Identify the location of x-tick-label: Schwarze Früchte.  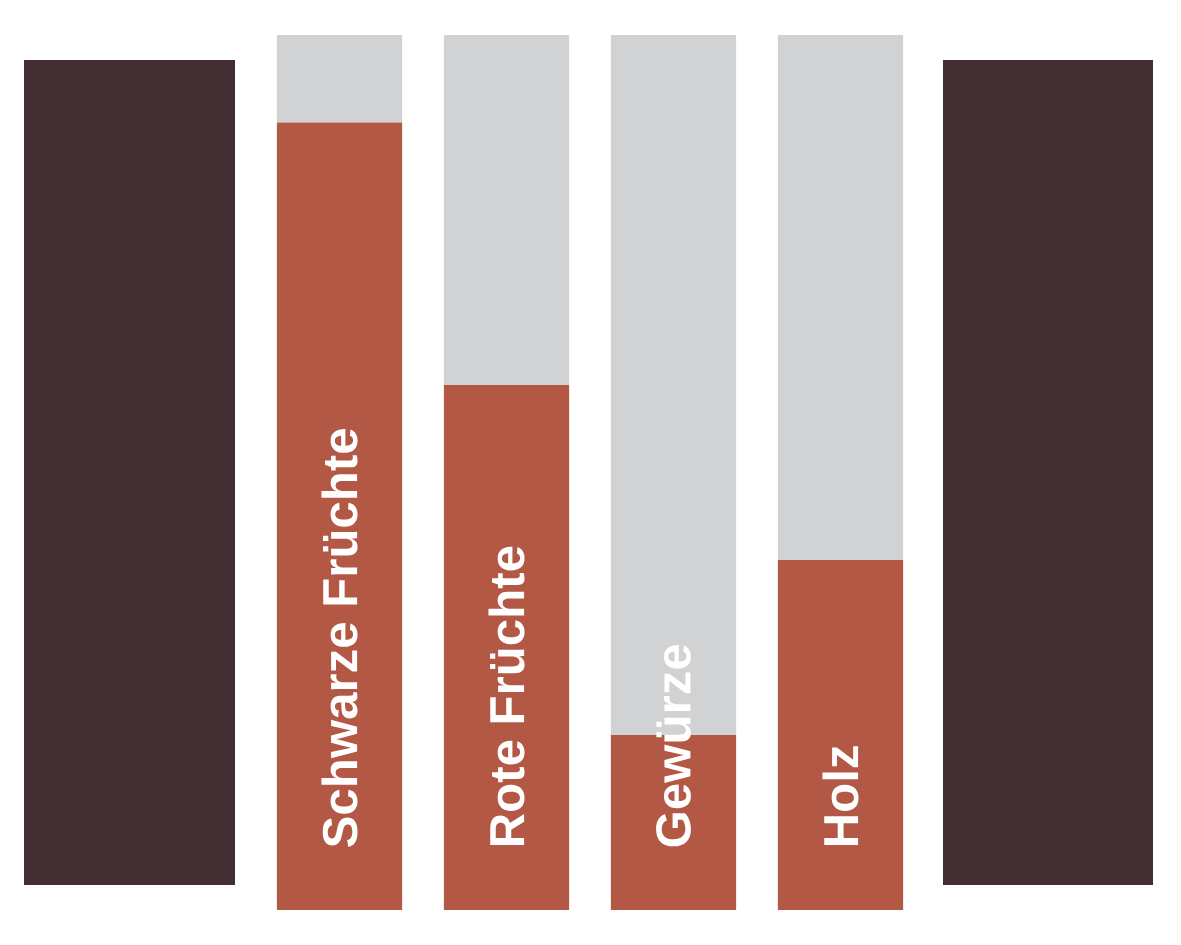
(339, 638).